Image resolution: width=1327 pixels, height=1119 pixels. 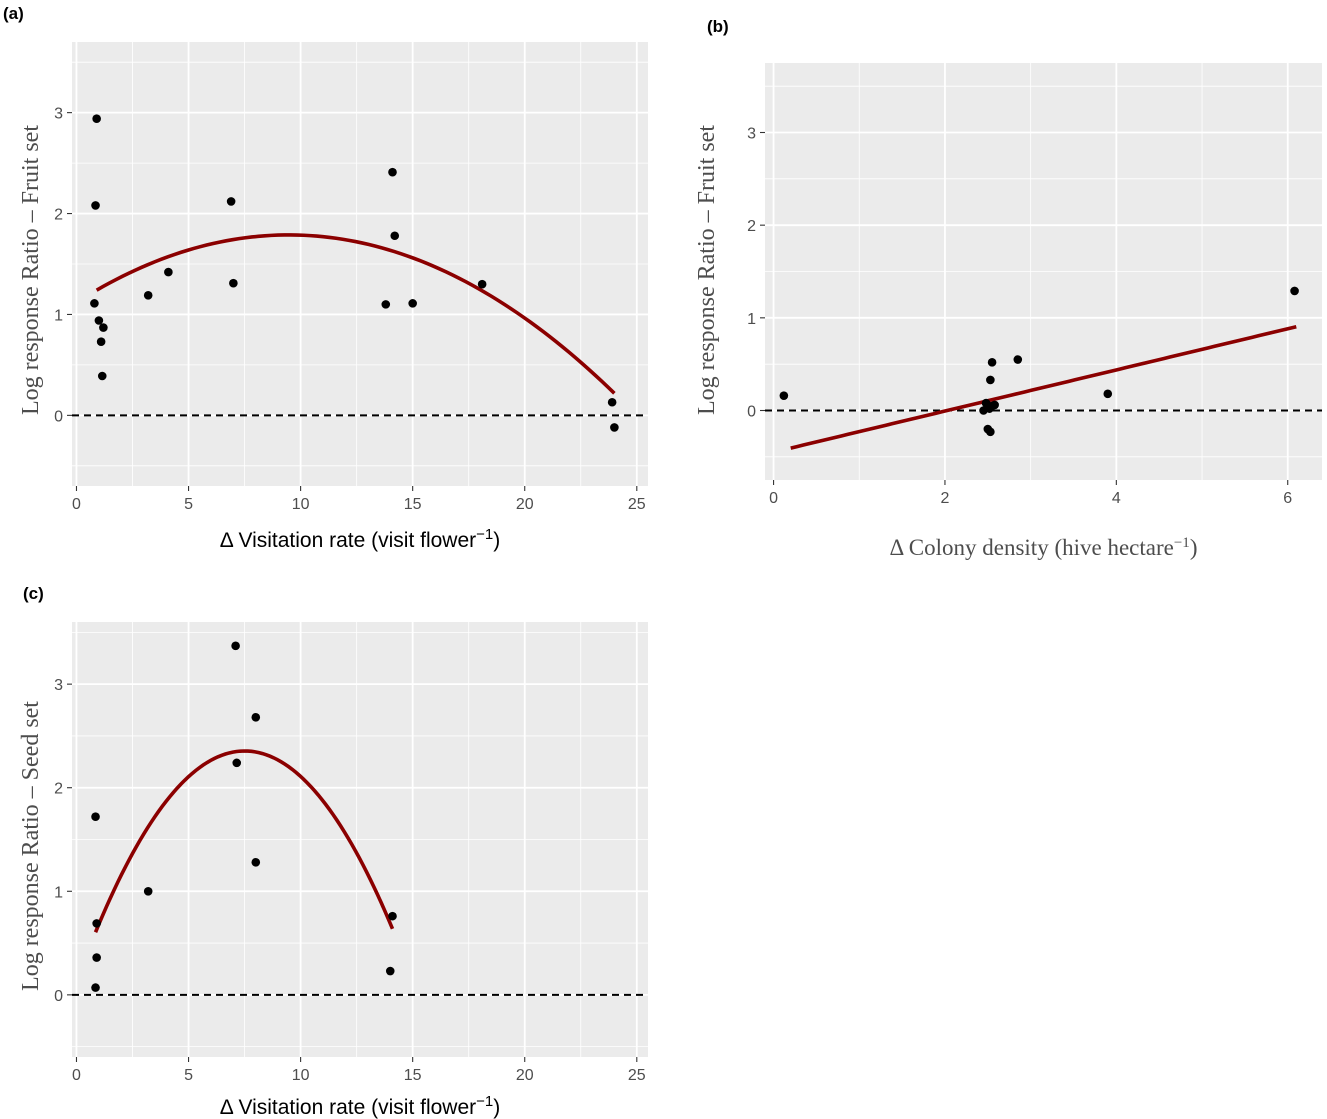 I want to click on panel-label-c: (c), so click(x=33, y=593).